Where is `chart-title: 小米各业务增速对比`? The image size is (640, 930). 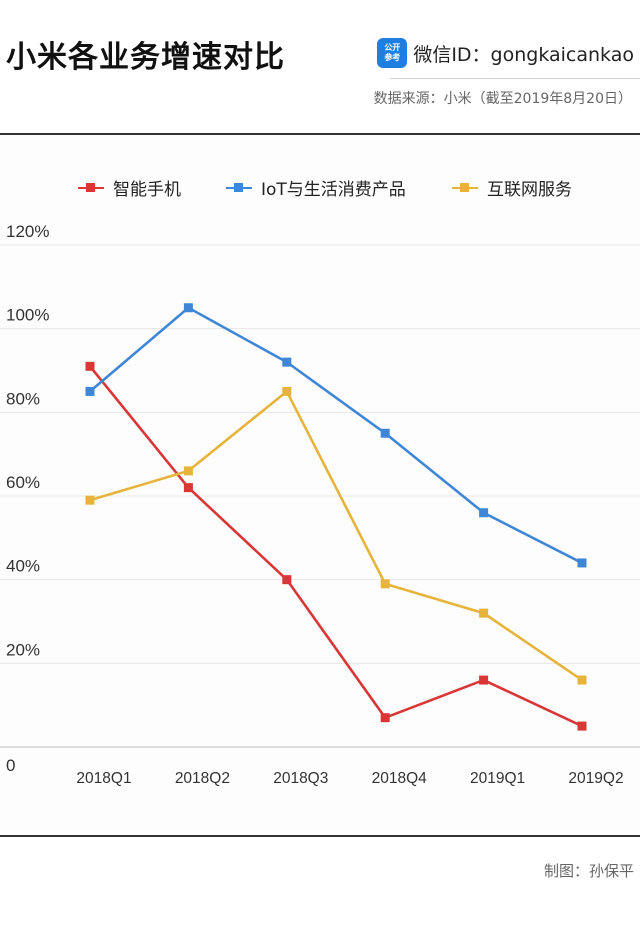
chart-title: 小米各业务增速对比 is located at coordinates (145, 57).